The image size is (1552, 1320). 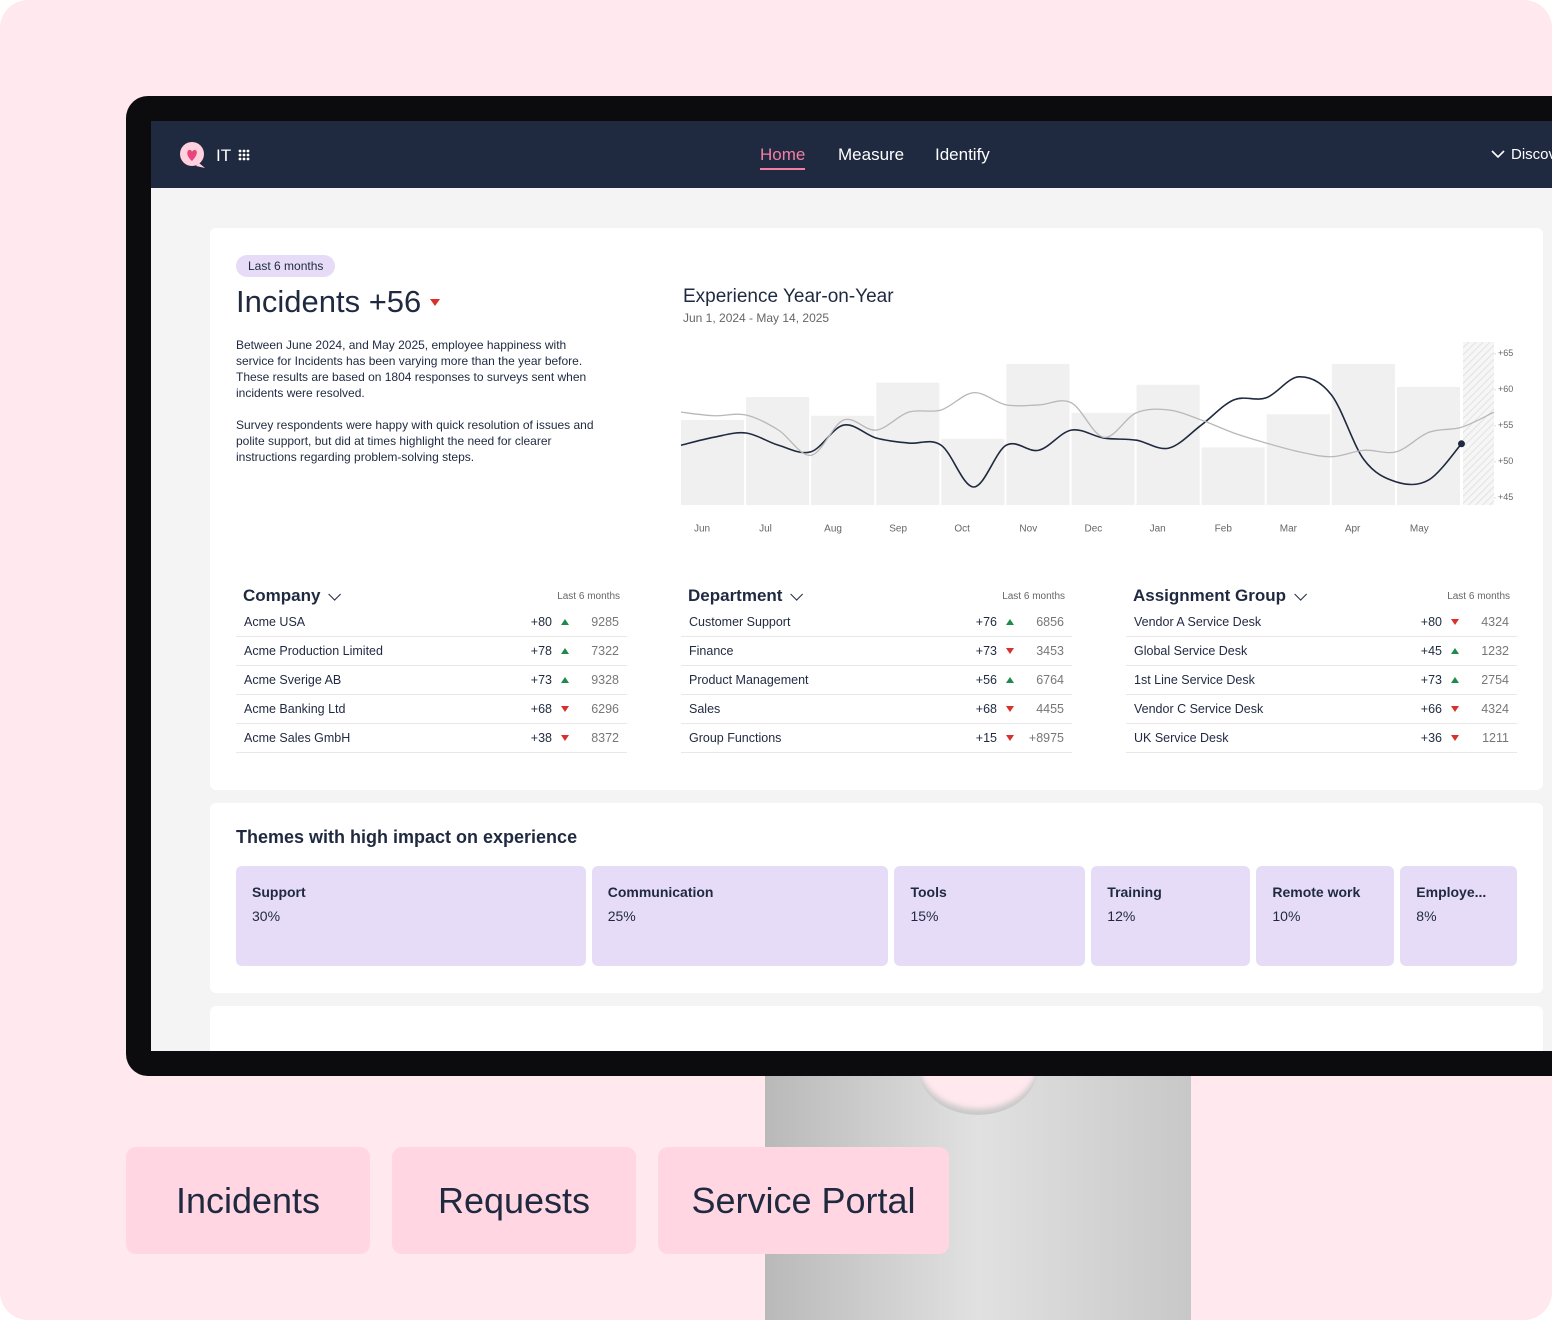 I want to click on row-name: Acme Banking Ltd, so click(x=295, y=709).